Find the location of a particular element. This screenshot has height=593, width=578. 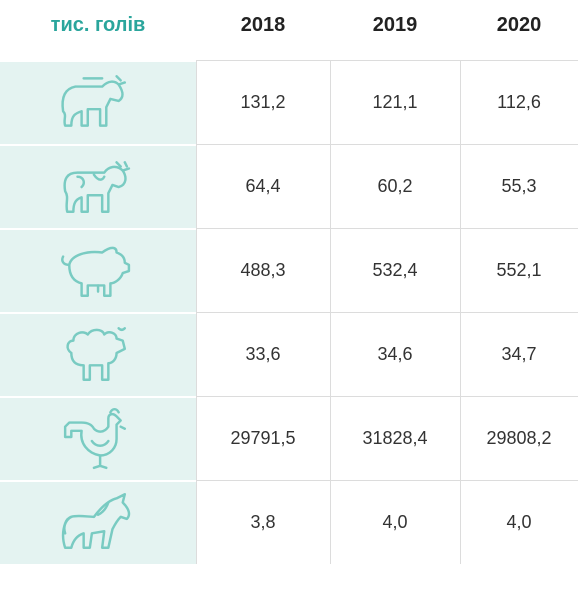

value-cell: 112,6 is located at coordinates (519, 102).